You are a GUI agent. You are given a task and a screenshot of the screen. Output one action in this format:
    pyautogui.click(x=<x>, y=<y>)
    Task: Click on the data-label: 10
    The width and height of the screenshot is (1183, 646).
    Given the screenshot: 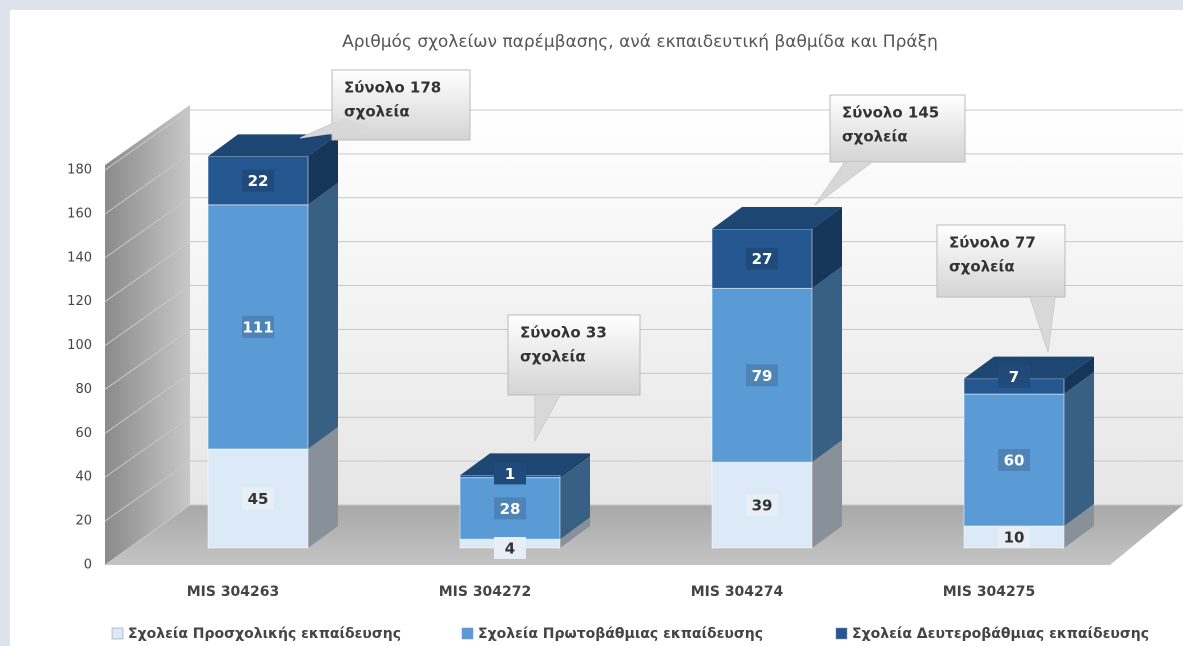 What is the action you would take?
    pyautogui.click(x=1014, y=538)
    